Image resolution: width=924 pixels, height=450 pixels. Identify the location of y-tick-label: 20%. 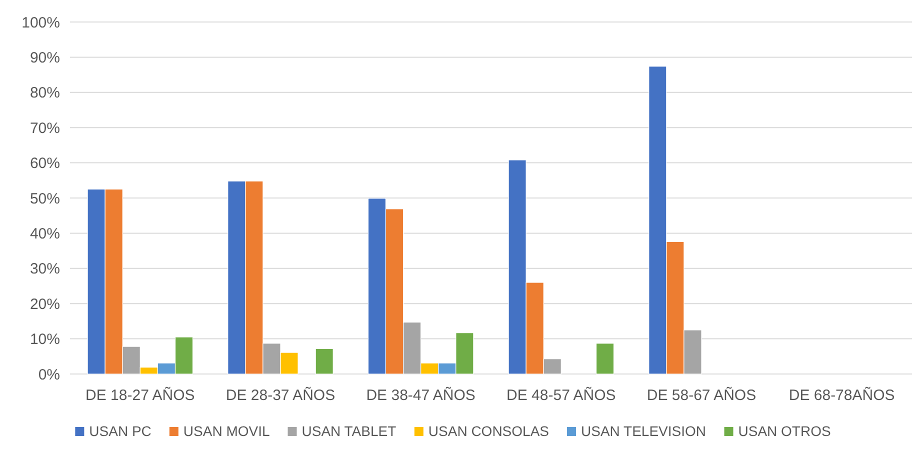
(45, 304).